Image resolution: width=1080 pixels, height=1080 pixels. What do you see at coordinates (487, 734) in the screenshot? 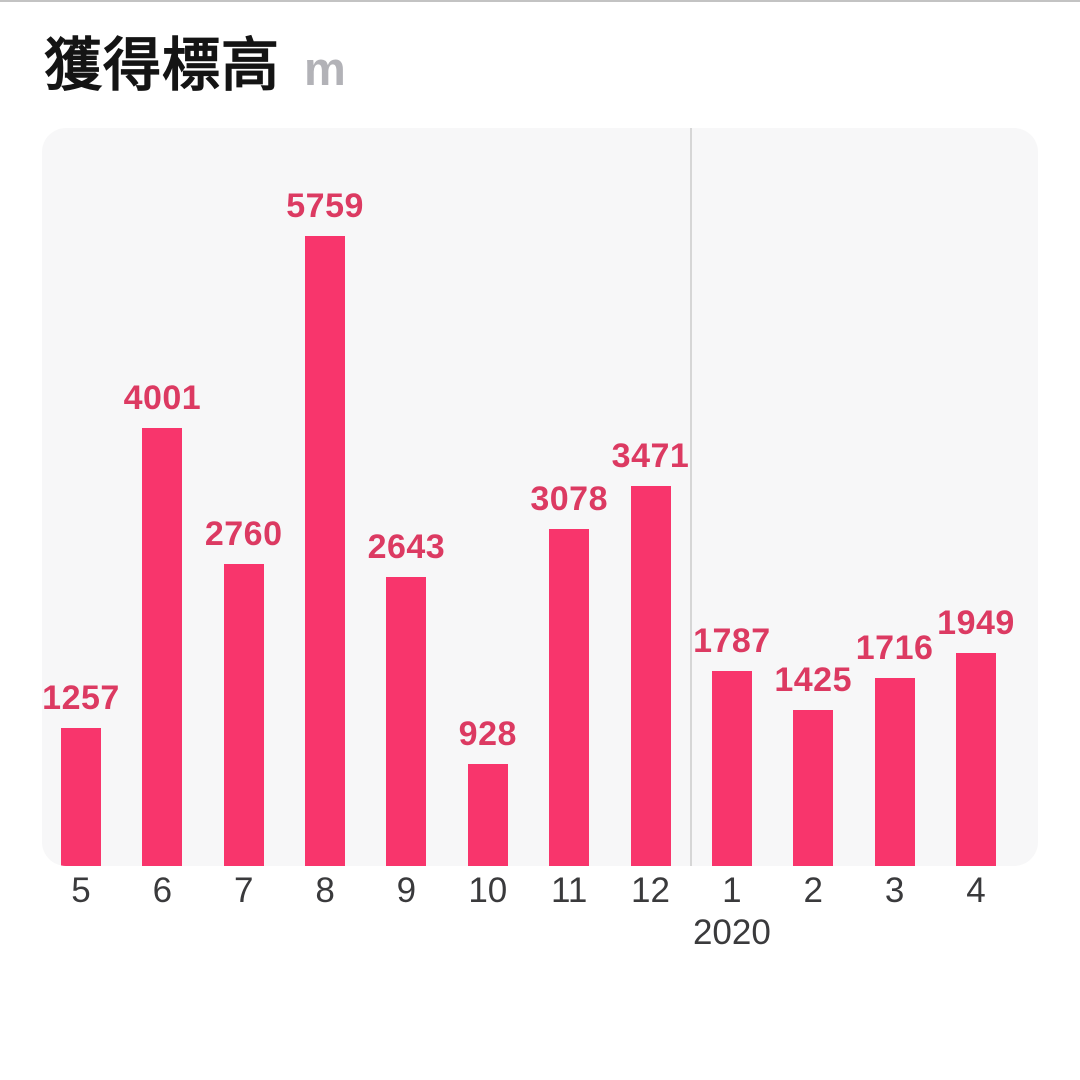
I see `bar-value-label: 928` at bounding box center [487, 734].